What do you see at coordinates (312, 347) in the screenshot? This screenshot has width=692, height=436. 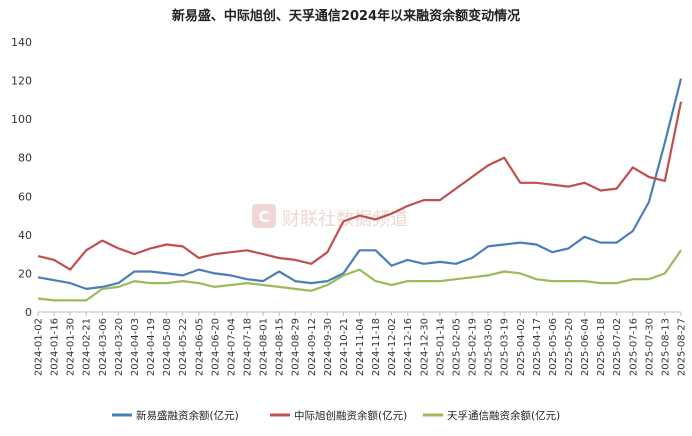 I see `x-tick-label: 2024-09-12` at bounding box center [312, 347].